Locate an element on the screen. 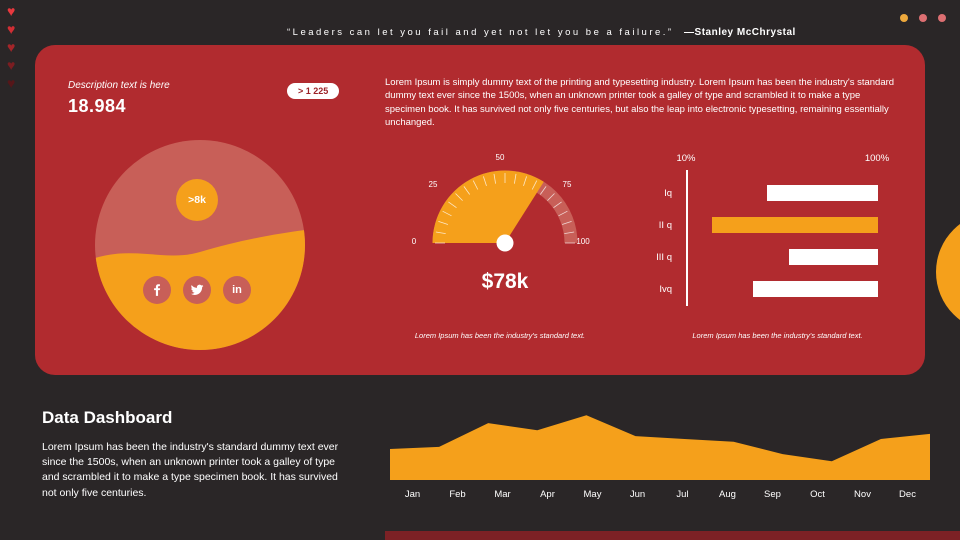 The height and width of the screenshot is (540, 960). month-label: Dec is located at coordinates (907, 494).